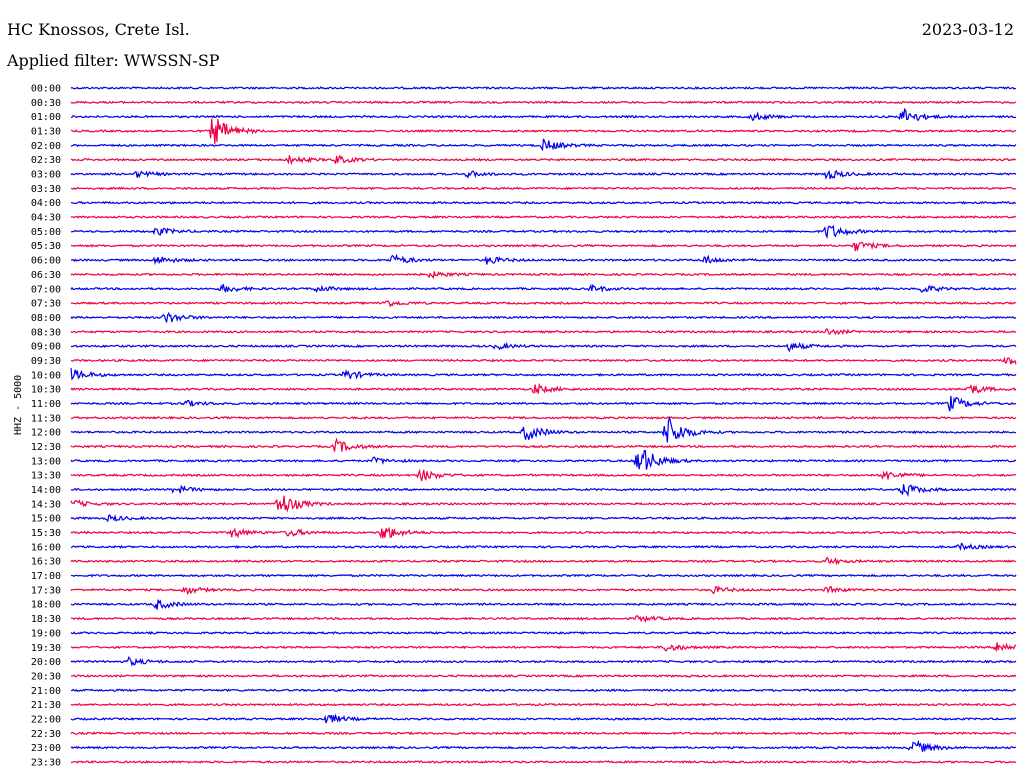 This screenshot has height=780, width=1024. I want to click on row-time-label: 00:00, so click(46, 89).